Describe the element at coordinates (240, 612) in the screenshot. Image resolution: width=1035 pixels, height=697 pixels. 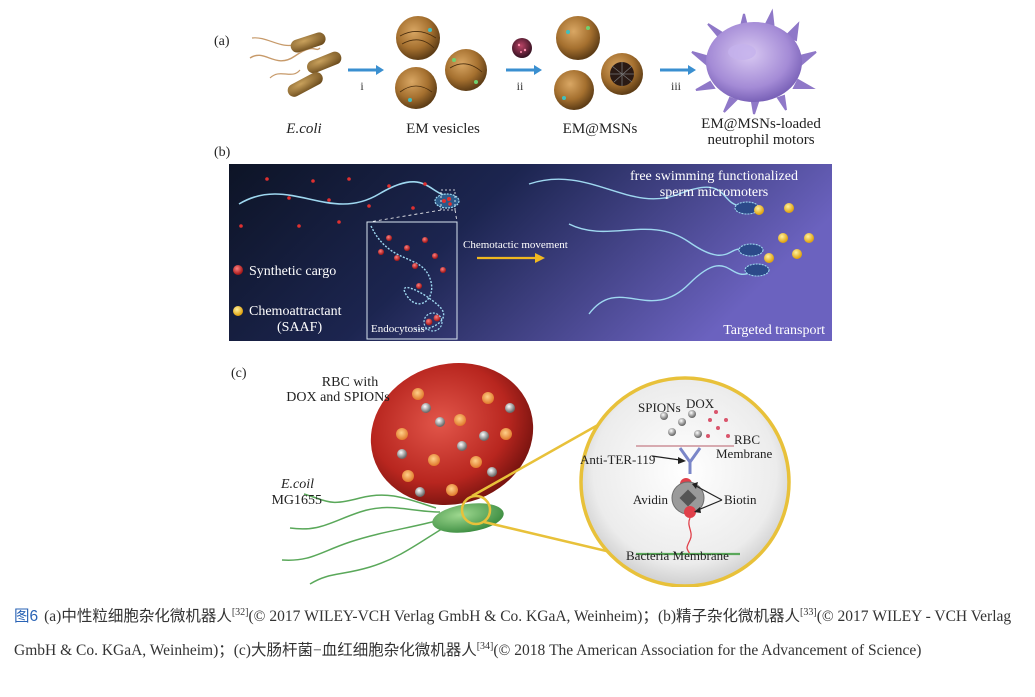
I see `caption-ref-a: [32]` at that location.